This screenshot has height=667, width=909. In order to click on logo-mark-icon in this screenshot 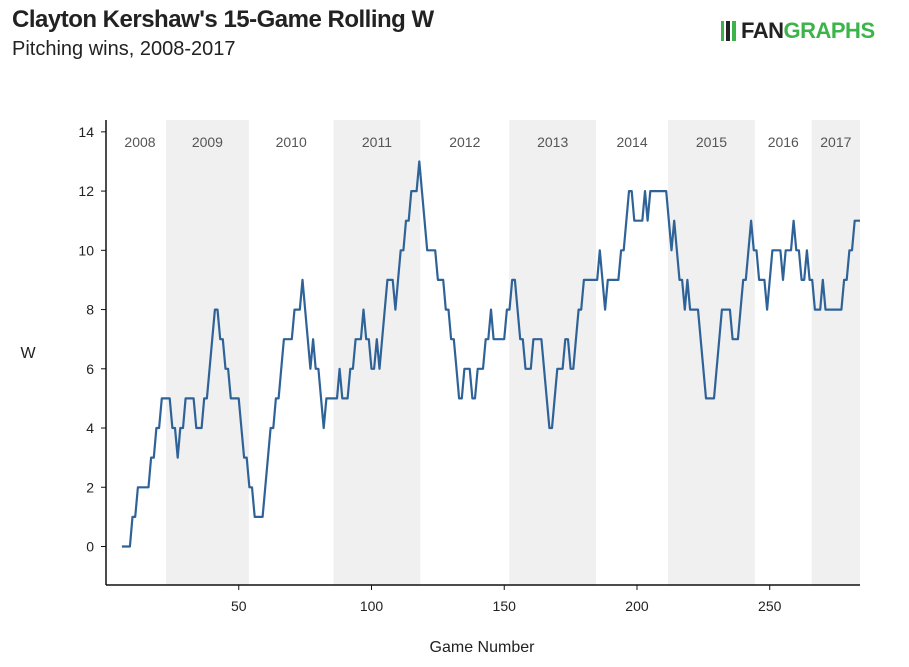, I will do `click(730, 31)`.